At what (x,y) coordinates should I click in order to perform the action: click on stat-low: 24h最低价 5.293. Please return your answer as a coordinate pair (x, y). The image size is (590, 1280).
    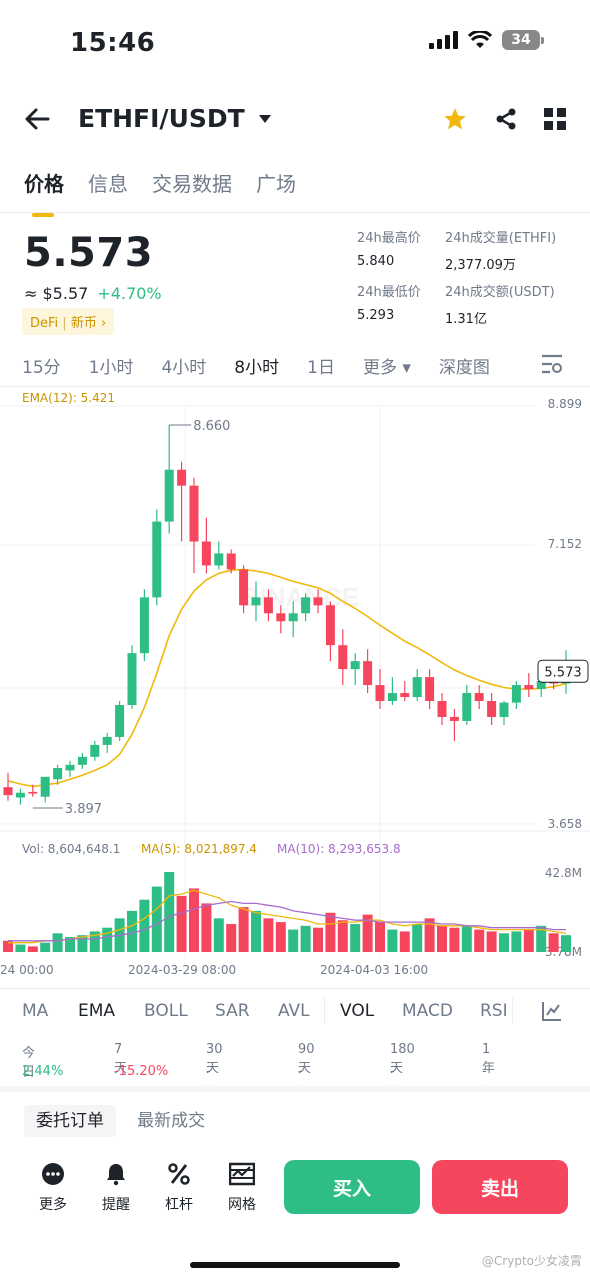
    Looking at the image, I should click on (389, 302).